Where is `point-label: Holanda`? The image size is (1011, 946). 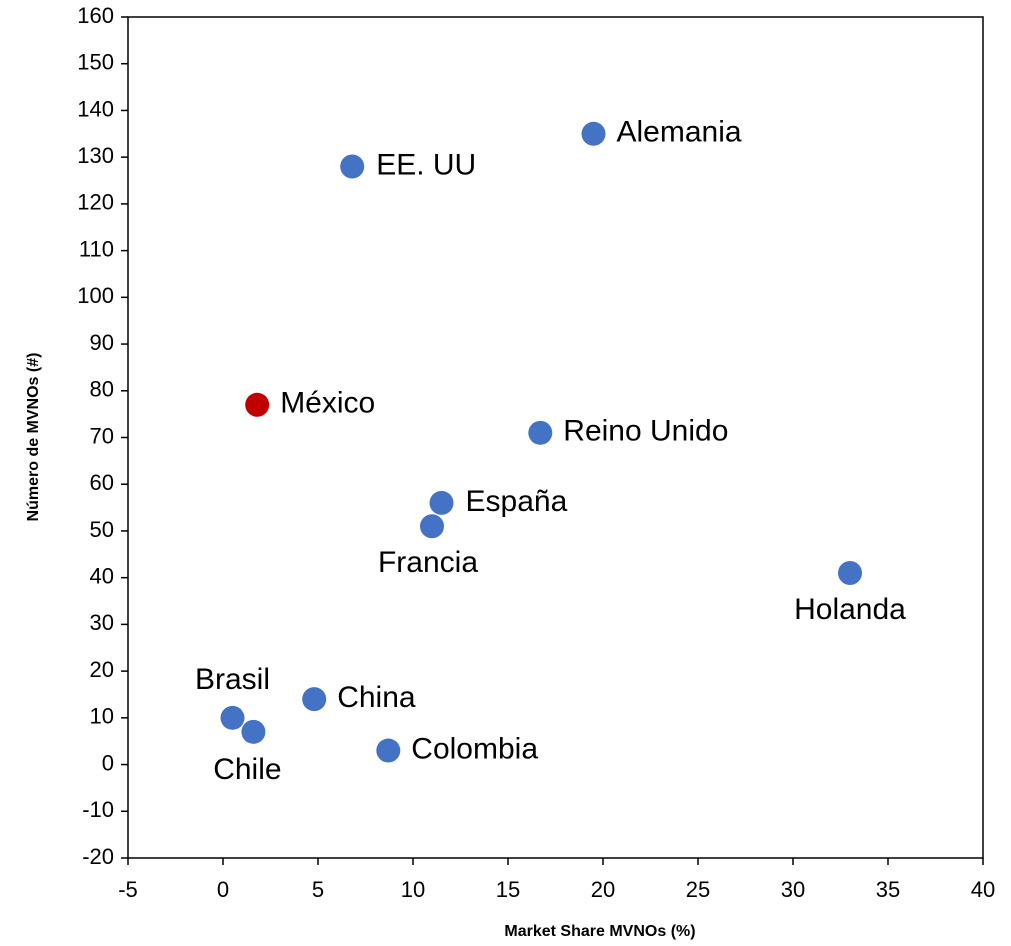 point-label: Holanda is located at coordinates (850, 609).